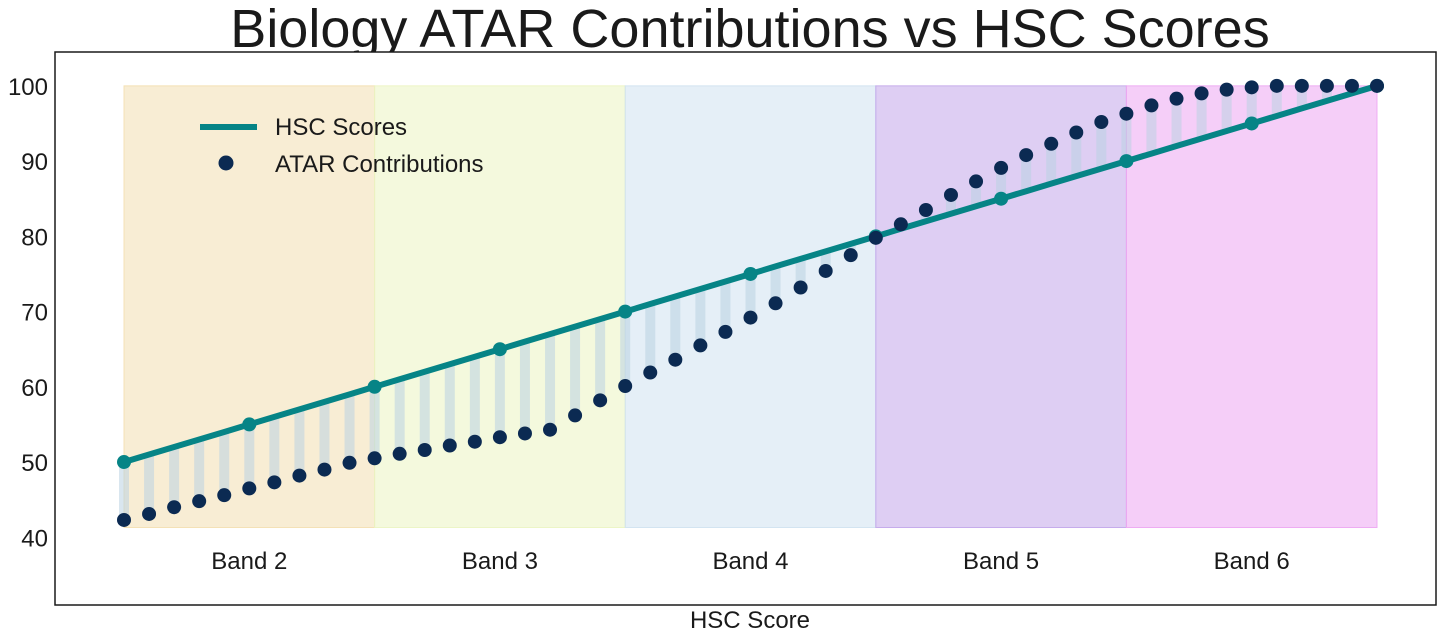 The width and height of the screenshot is (1456, 643). What do you see at coordinates (500, 561) in the screenshot?
I see `band-label: Band 3` at bounding box center [500, 561].